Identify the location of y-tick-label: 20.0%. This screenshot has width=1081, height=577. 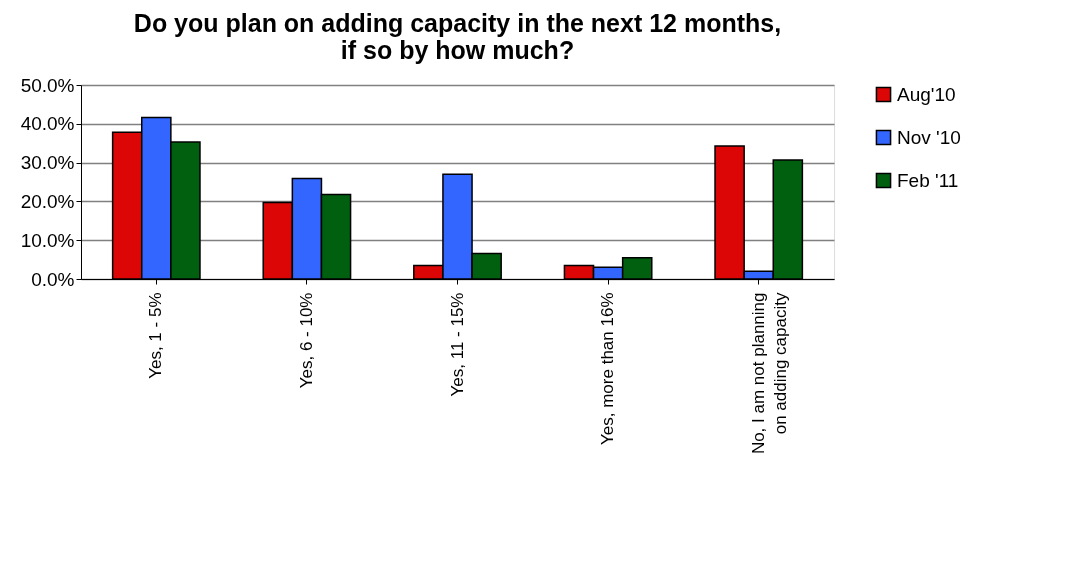
(47, 201).